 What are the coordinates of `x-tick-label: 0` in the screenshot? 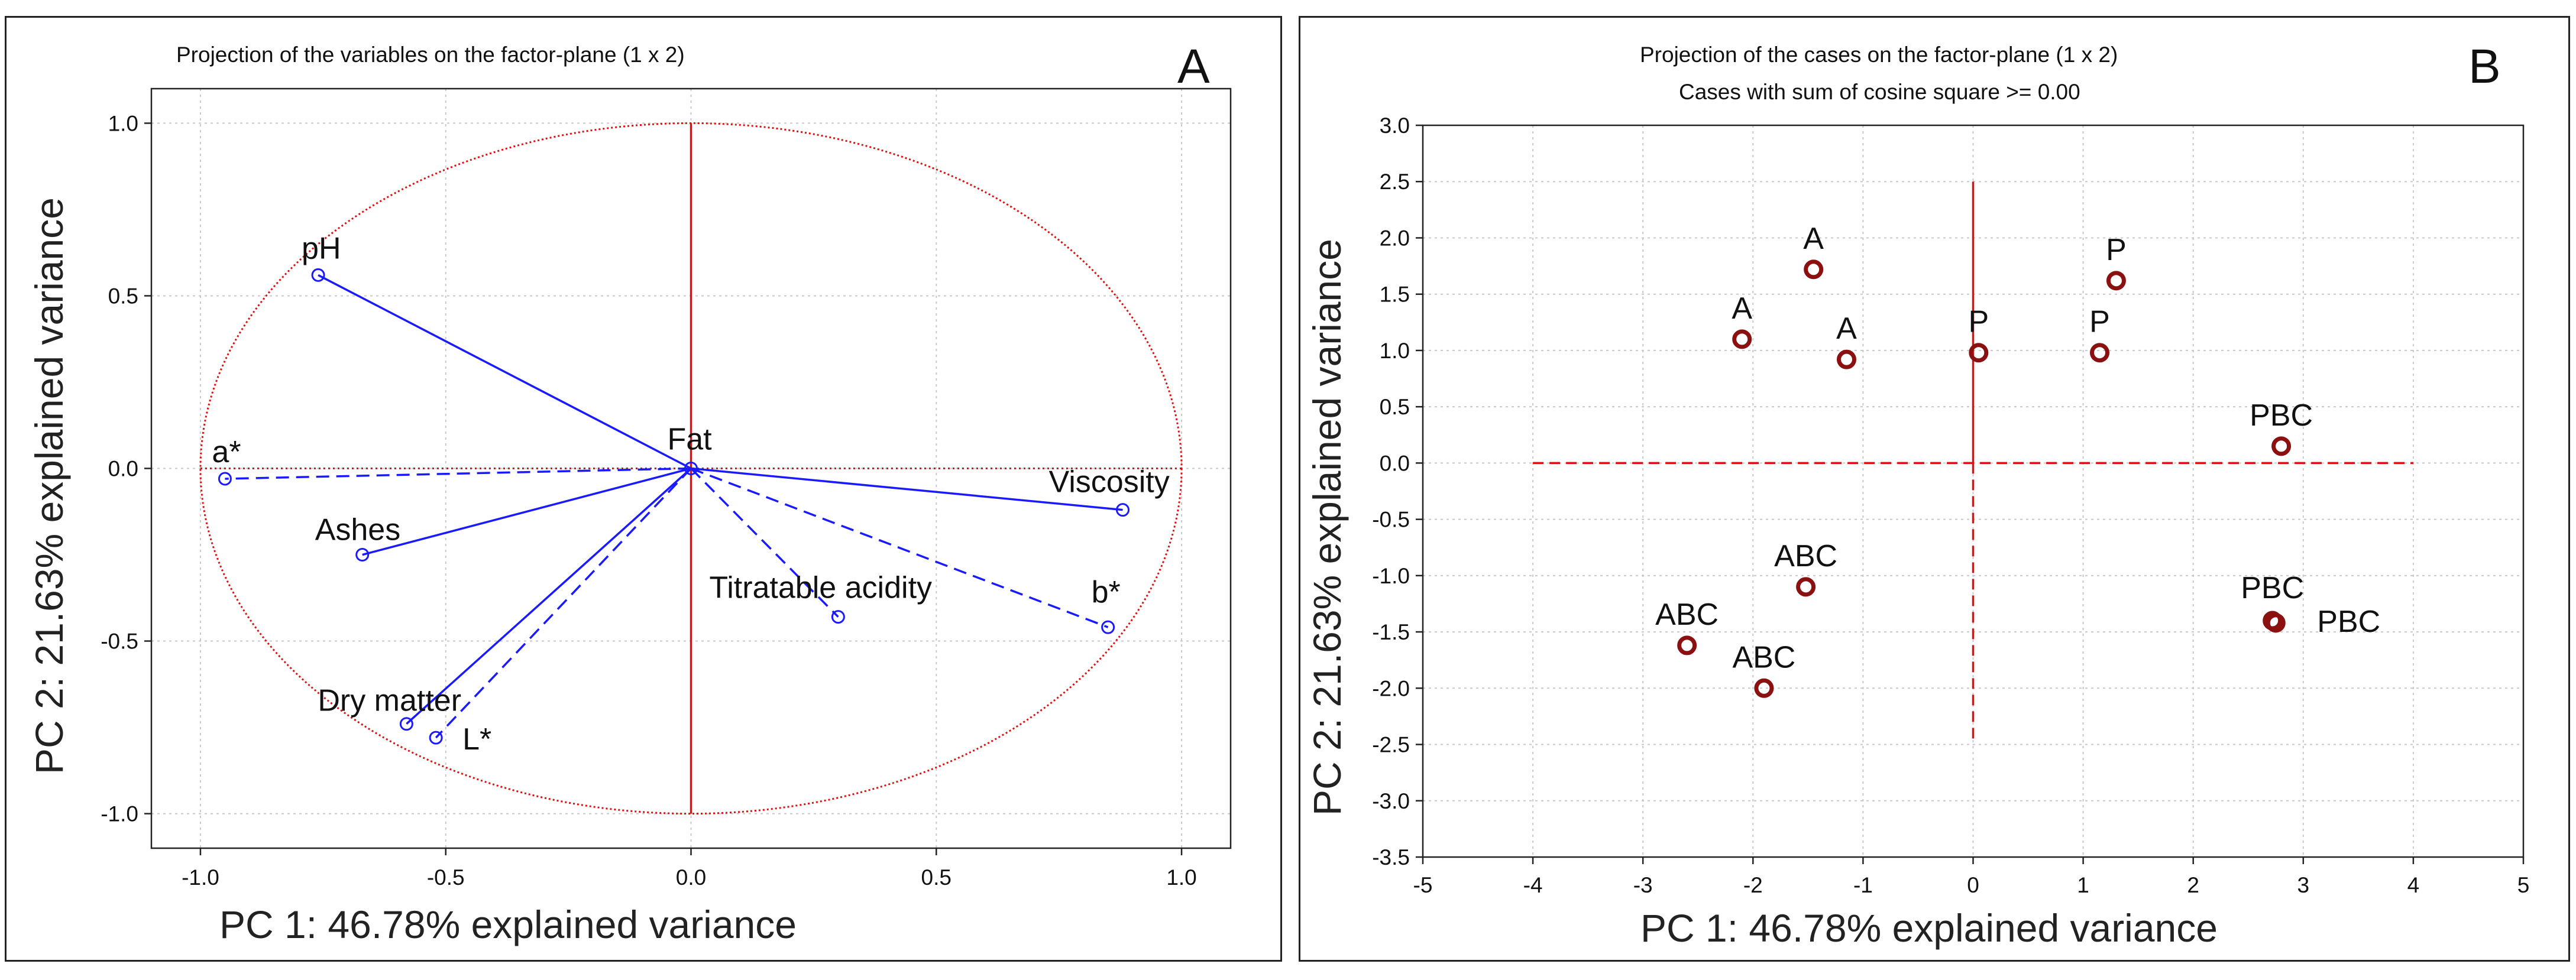 It's located at (1973, 885).